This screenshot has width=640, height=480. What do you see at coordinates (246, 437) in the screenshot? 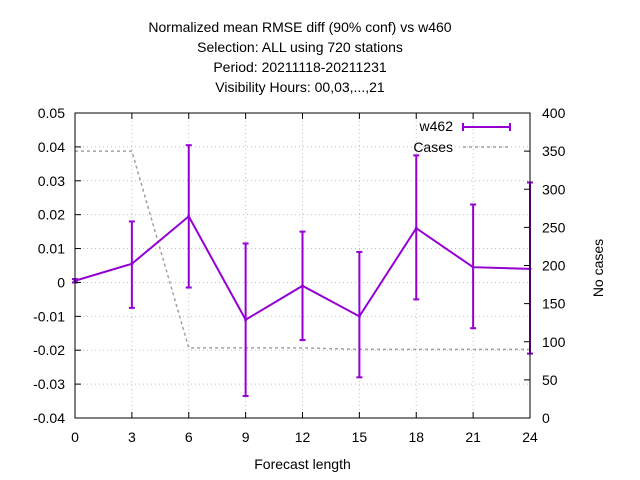
I see `x-tick-label: 9` at bounding box center [246, 437].